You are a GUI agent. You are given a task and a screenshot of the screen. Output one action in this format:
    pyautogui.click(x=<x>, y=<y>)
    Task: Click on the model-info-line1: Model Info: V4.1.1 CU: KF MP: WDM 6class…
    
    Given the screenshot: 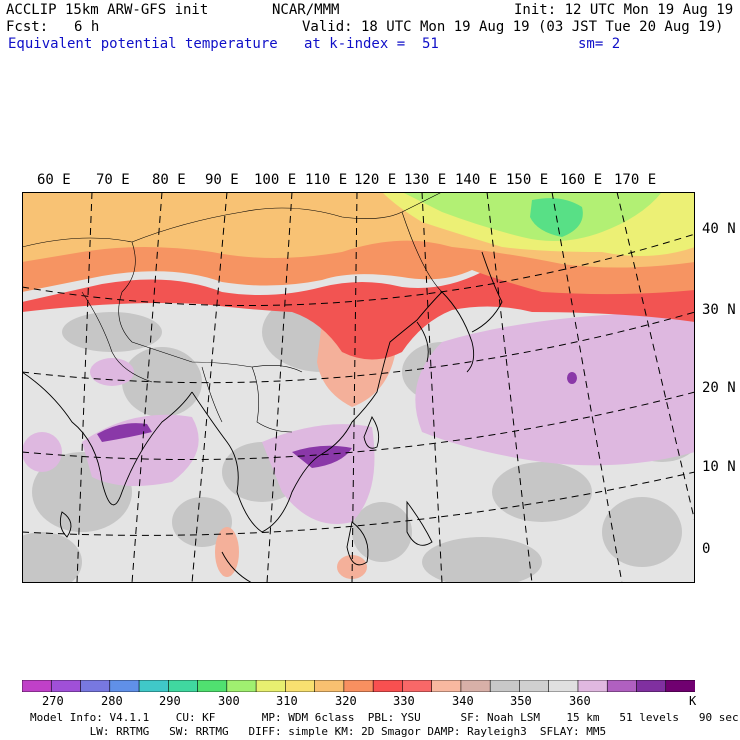 What is the action you would take?
    pyautogui.click(x=384, y=717)
    